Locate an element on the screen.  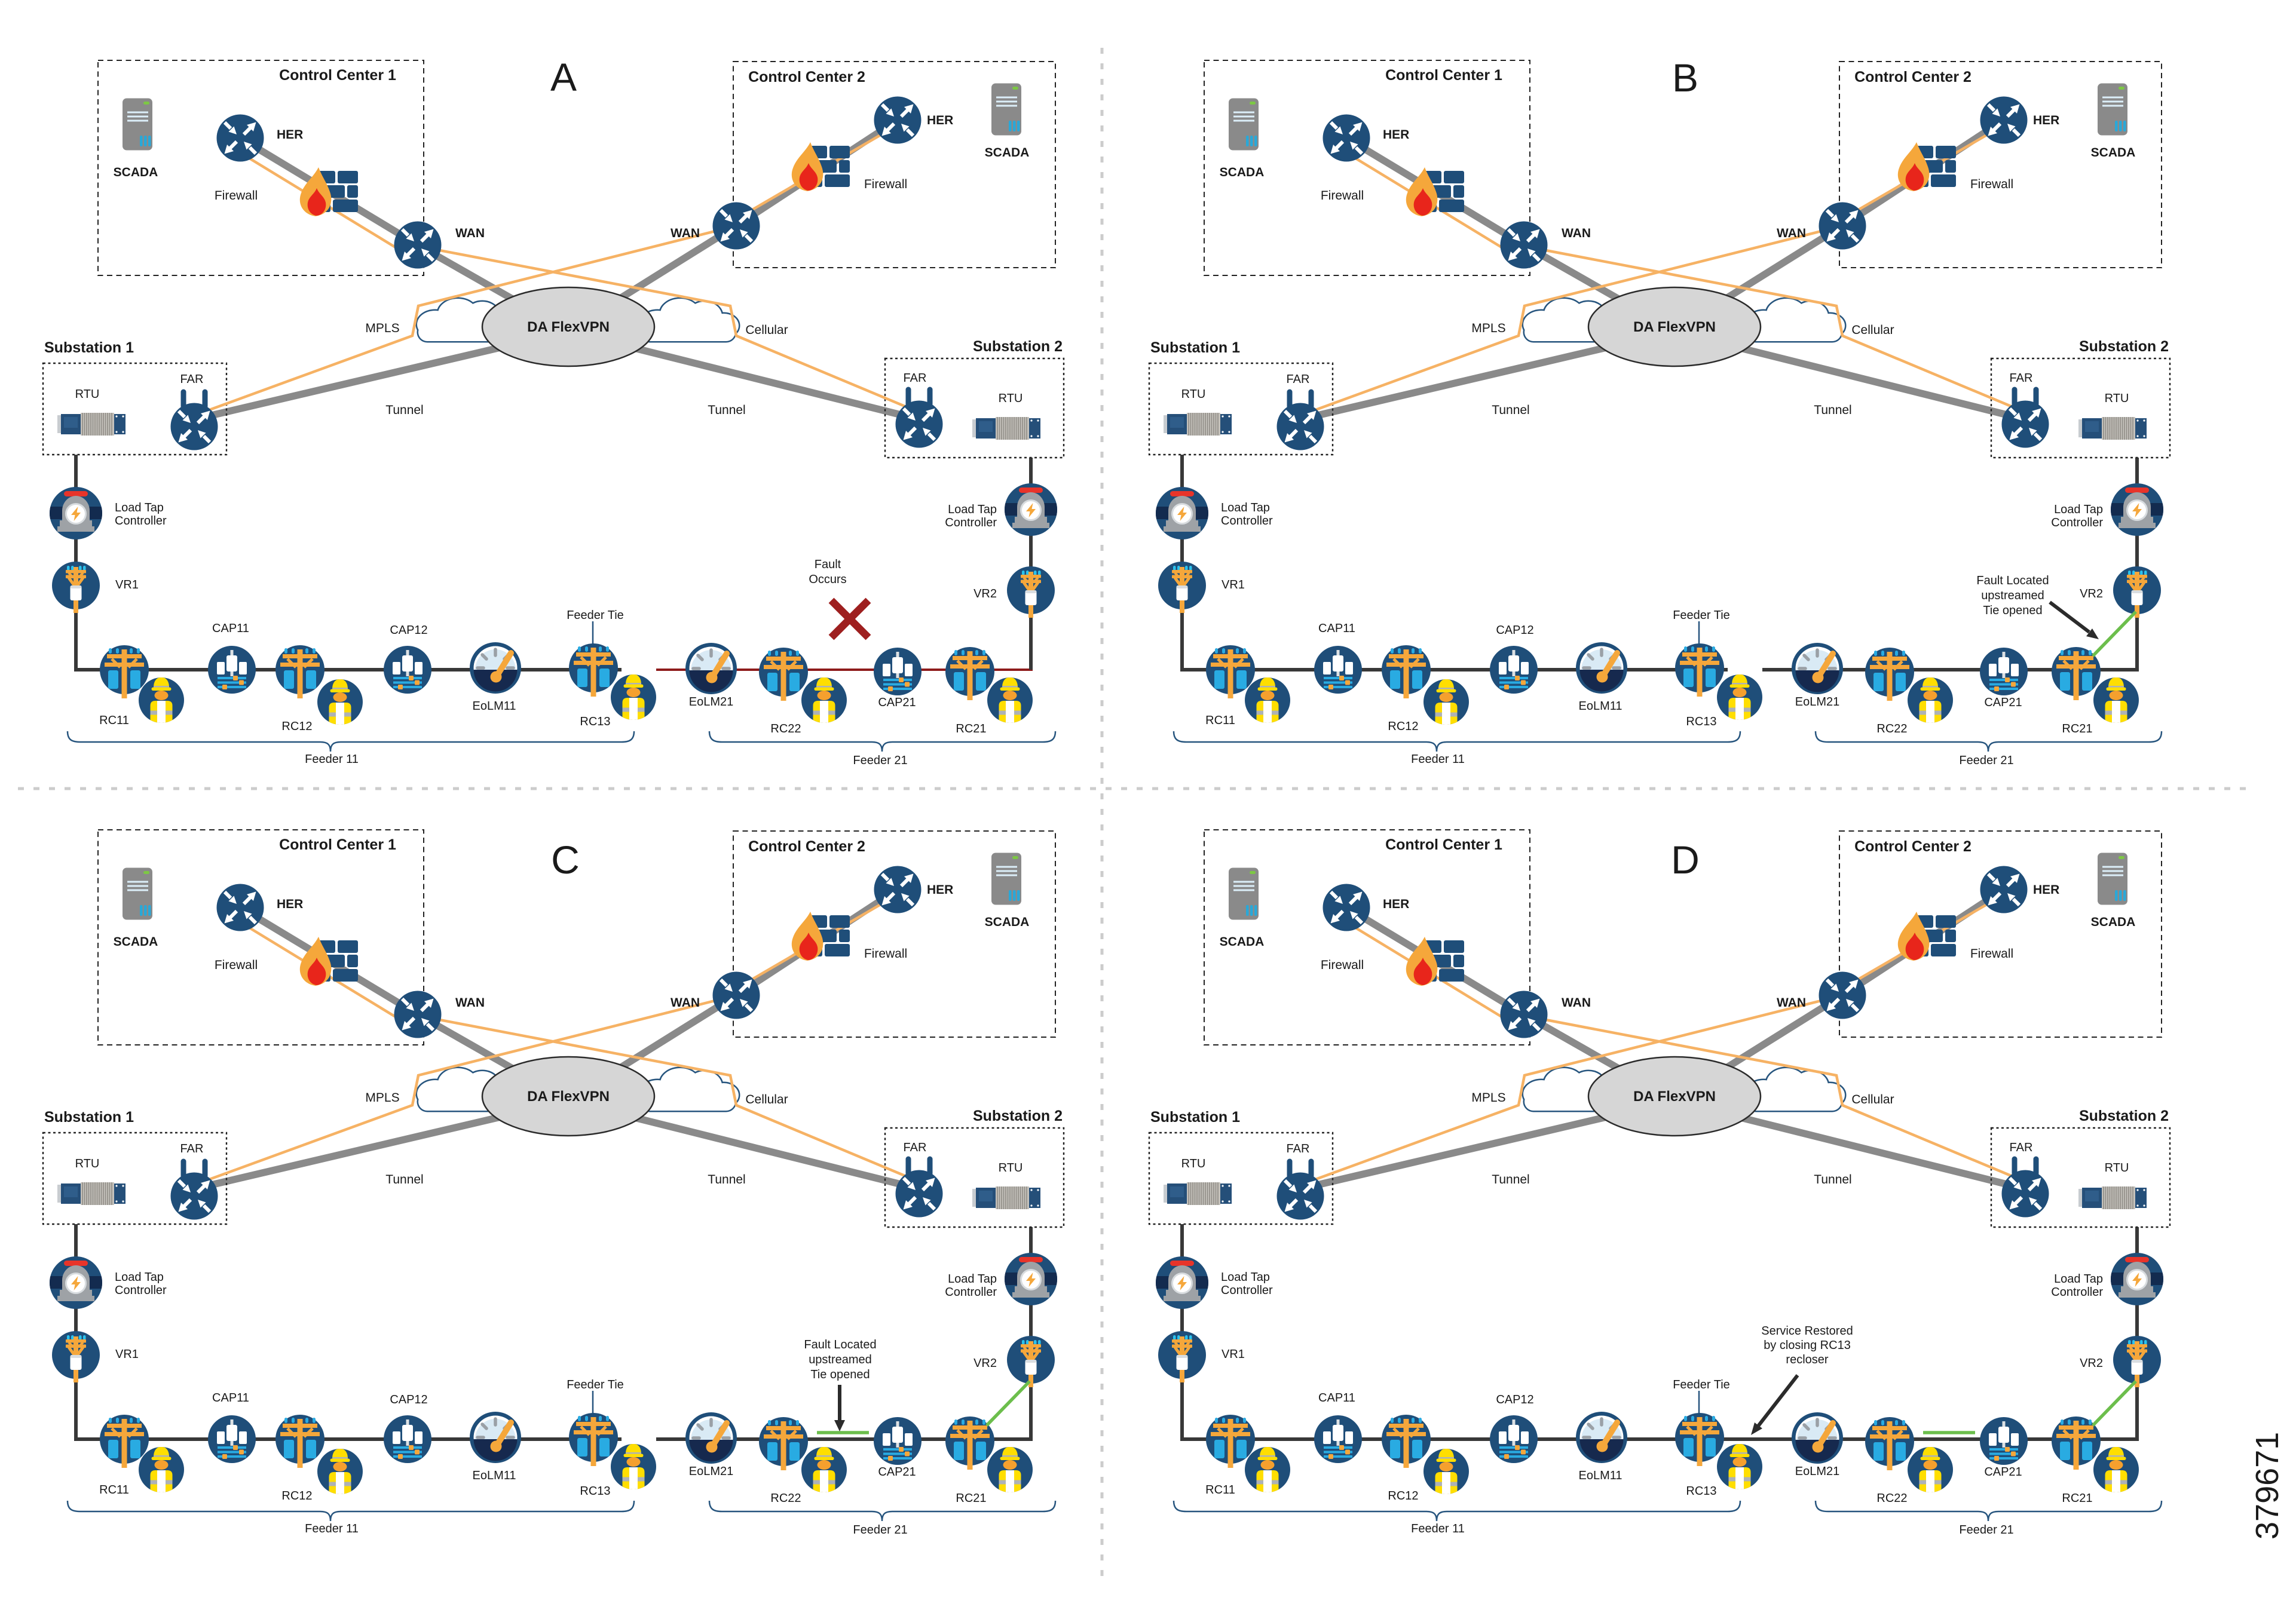
svg-text: D is located at coordinates (1685, 860).